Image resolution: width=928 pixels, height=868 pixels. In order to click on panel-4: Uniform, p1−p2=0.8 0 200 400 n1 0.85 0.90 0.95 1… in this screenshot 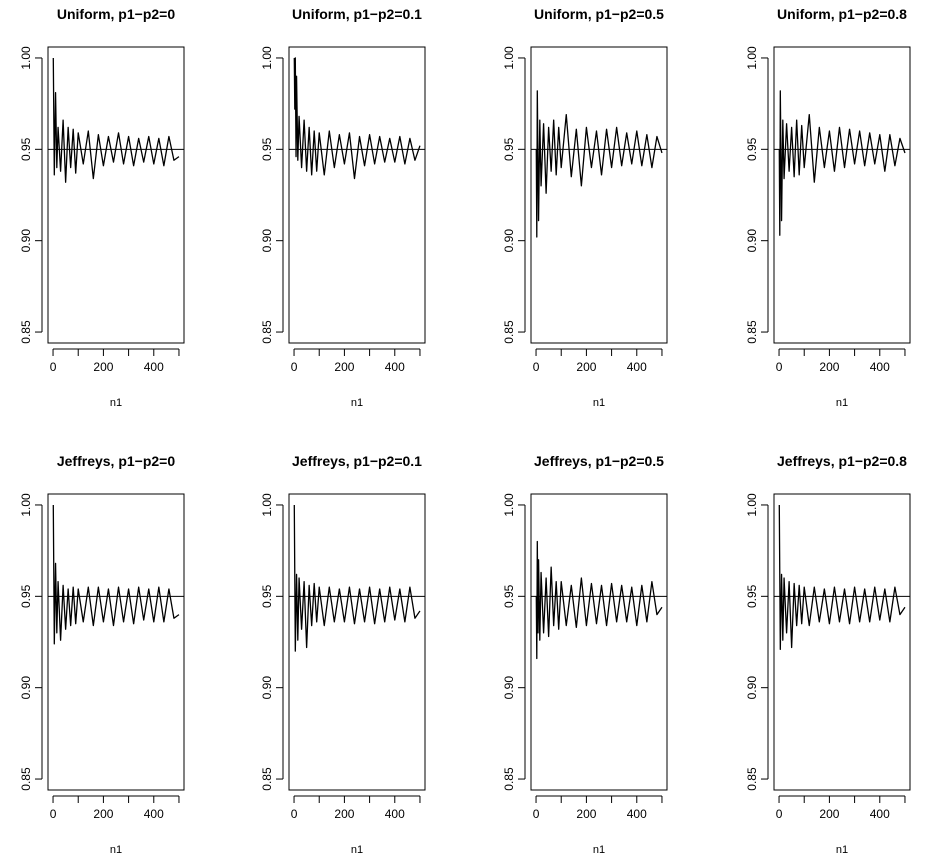, I will do `click(828, 207)`.